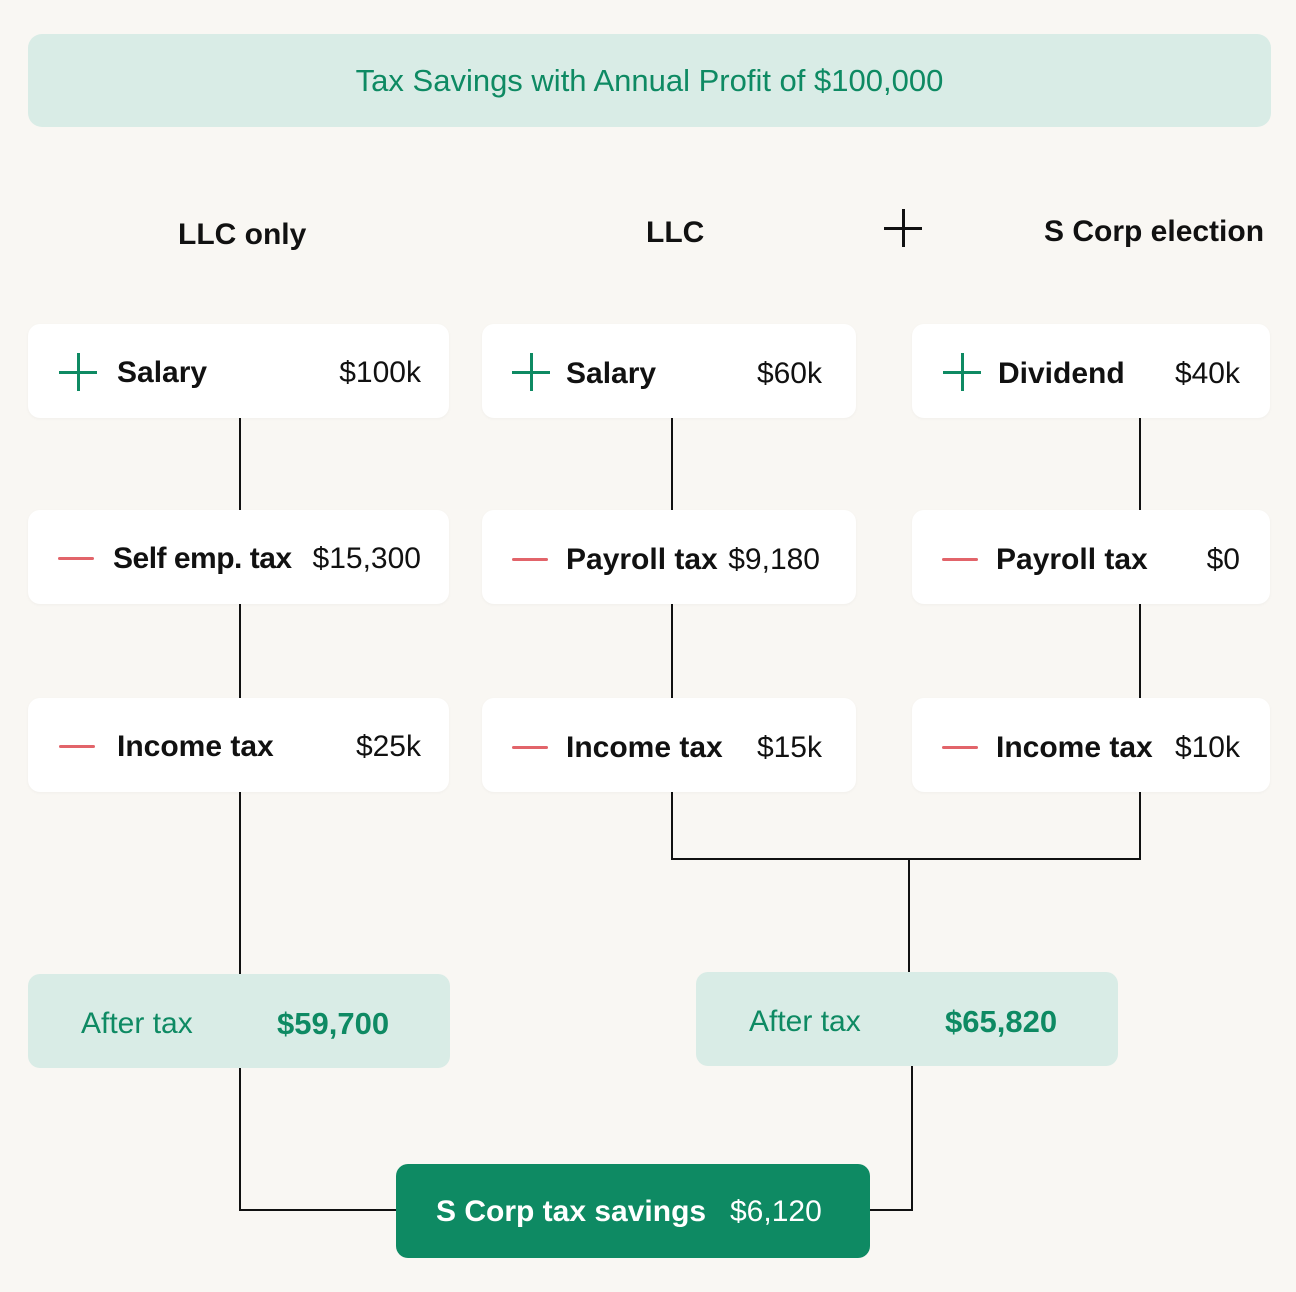 This screenshot has width=1296, height=1292. What do you see at coordinates (333, 1023) in the screenshot?
I see `after-tax-value: $59,700` at bounding box center [333, 1023].